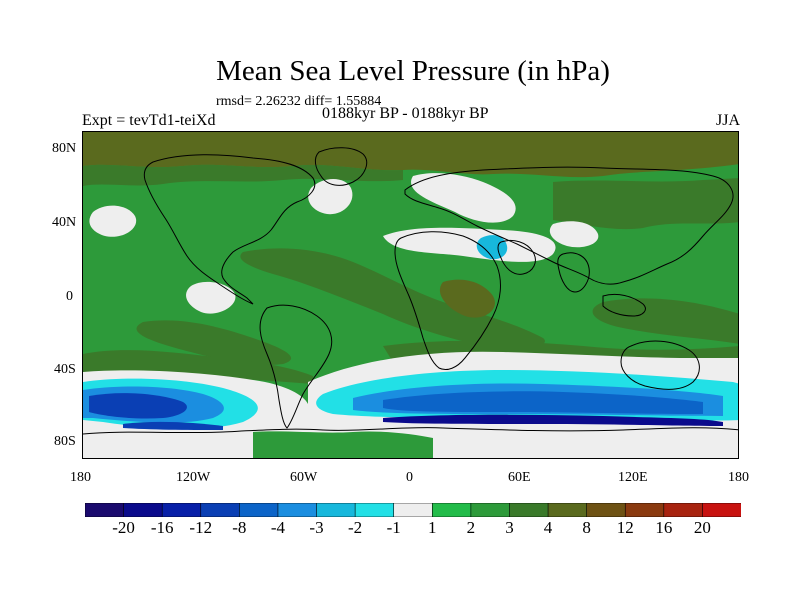  Describe the element at coordinates (509, 527) in the screenshot. I see `colorbar-label: 3` at that location.